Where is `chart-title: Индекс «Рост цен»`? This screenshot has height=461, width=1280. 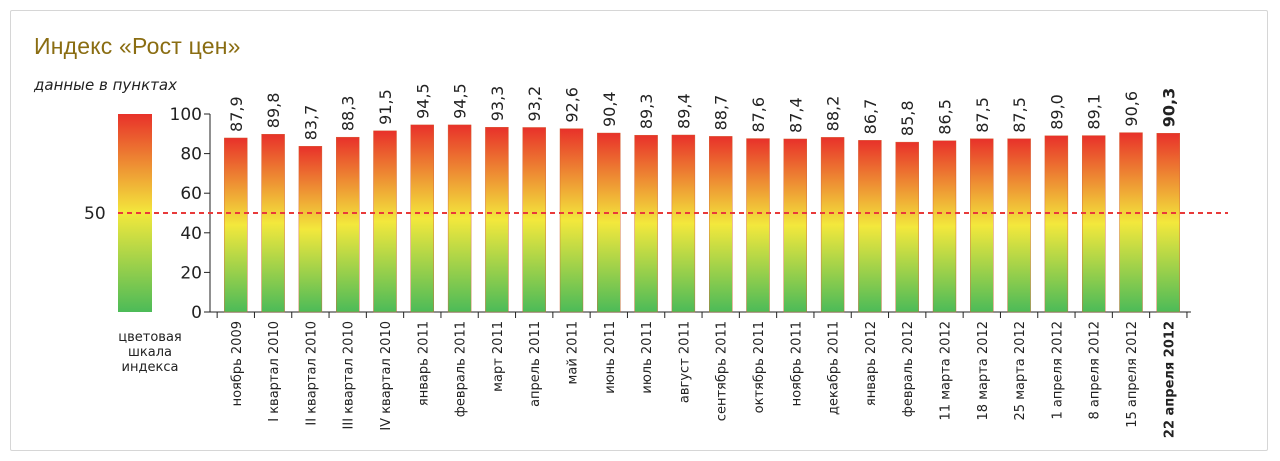
chart-title: Индекс «Рост цен» is located at coordinates (137, 46).